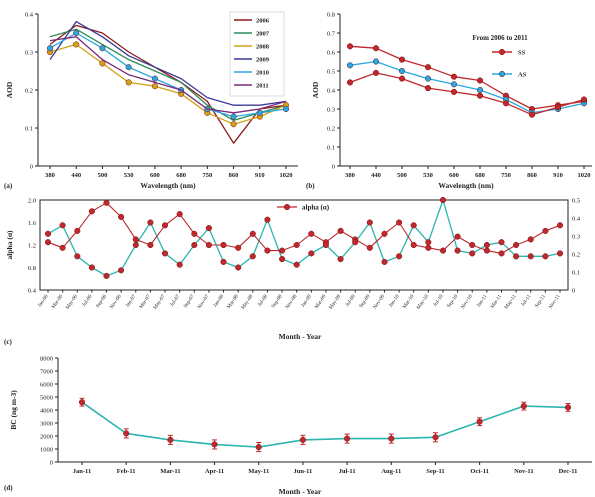  What do you see at coordinates (511, 301) in the screenshot?
I see `panel-c-xtick-label: May-11` at bounding box center [511, 301].